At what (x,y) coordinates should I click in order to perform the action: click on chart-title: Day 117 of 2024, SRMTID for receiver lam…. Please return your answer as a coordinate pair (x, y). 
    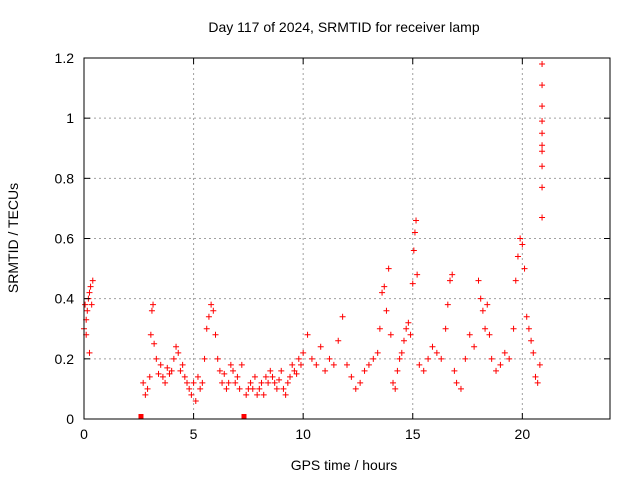
    Looking at the image, I should click on (344, 27).